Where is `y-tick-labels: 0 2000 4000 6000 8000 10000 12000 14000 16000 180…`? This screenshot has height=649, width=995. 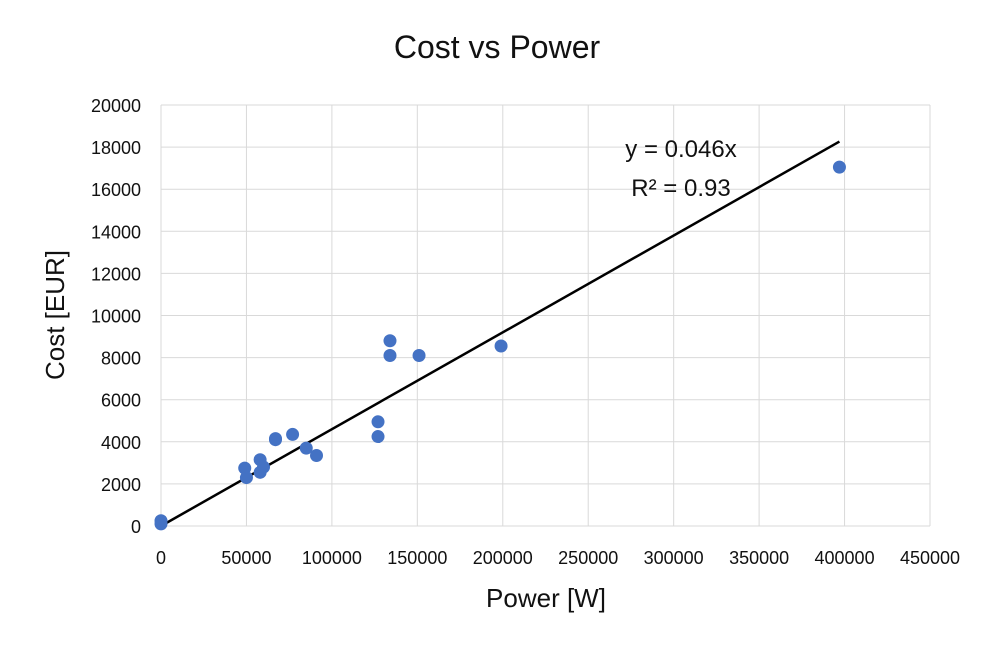
y-tick-labels: 0 2000 4000 6000 8000 10000 12000 14000 16000 180… is located at coordinates (116, 316).